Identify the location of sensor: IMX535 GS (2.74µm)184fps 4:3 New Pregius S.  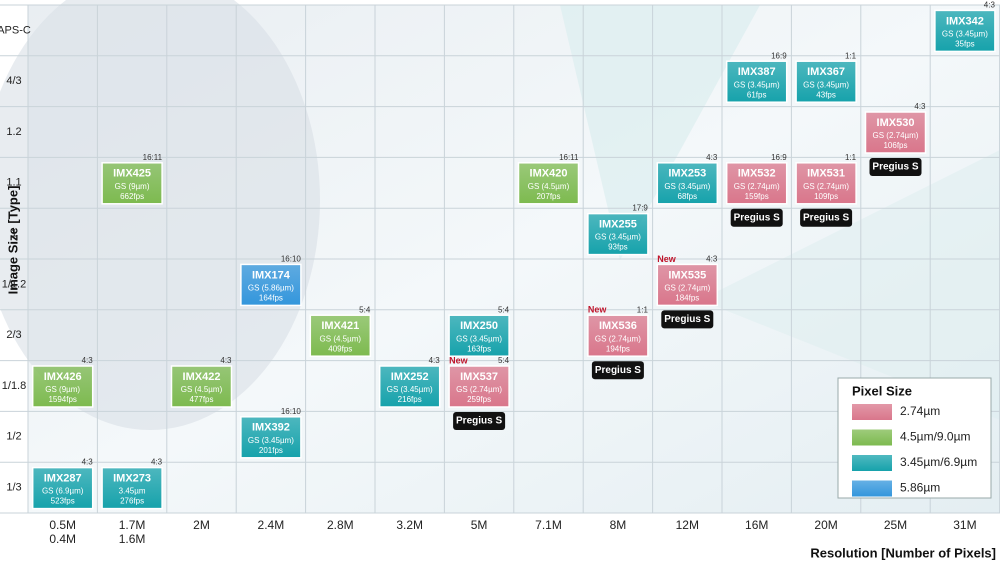
(687, 291).